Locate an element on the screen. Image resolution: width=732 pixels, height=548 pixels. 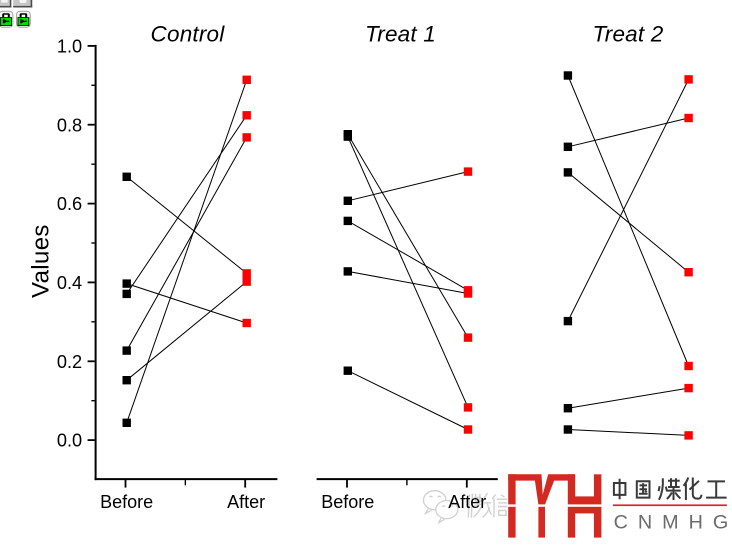
svg-text: Control is located at coordinates (188, 34).